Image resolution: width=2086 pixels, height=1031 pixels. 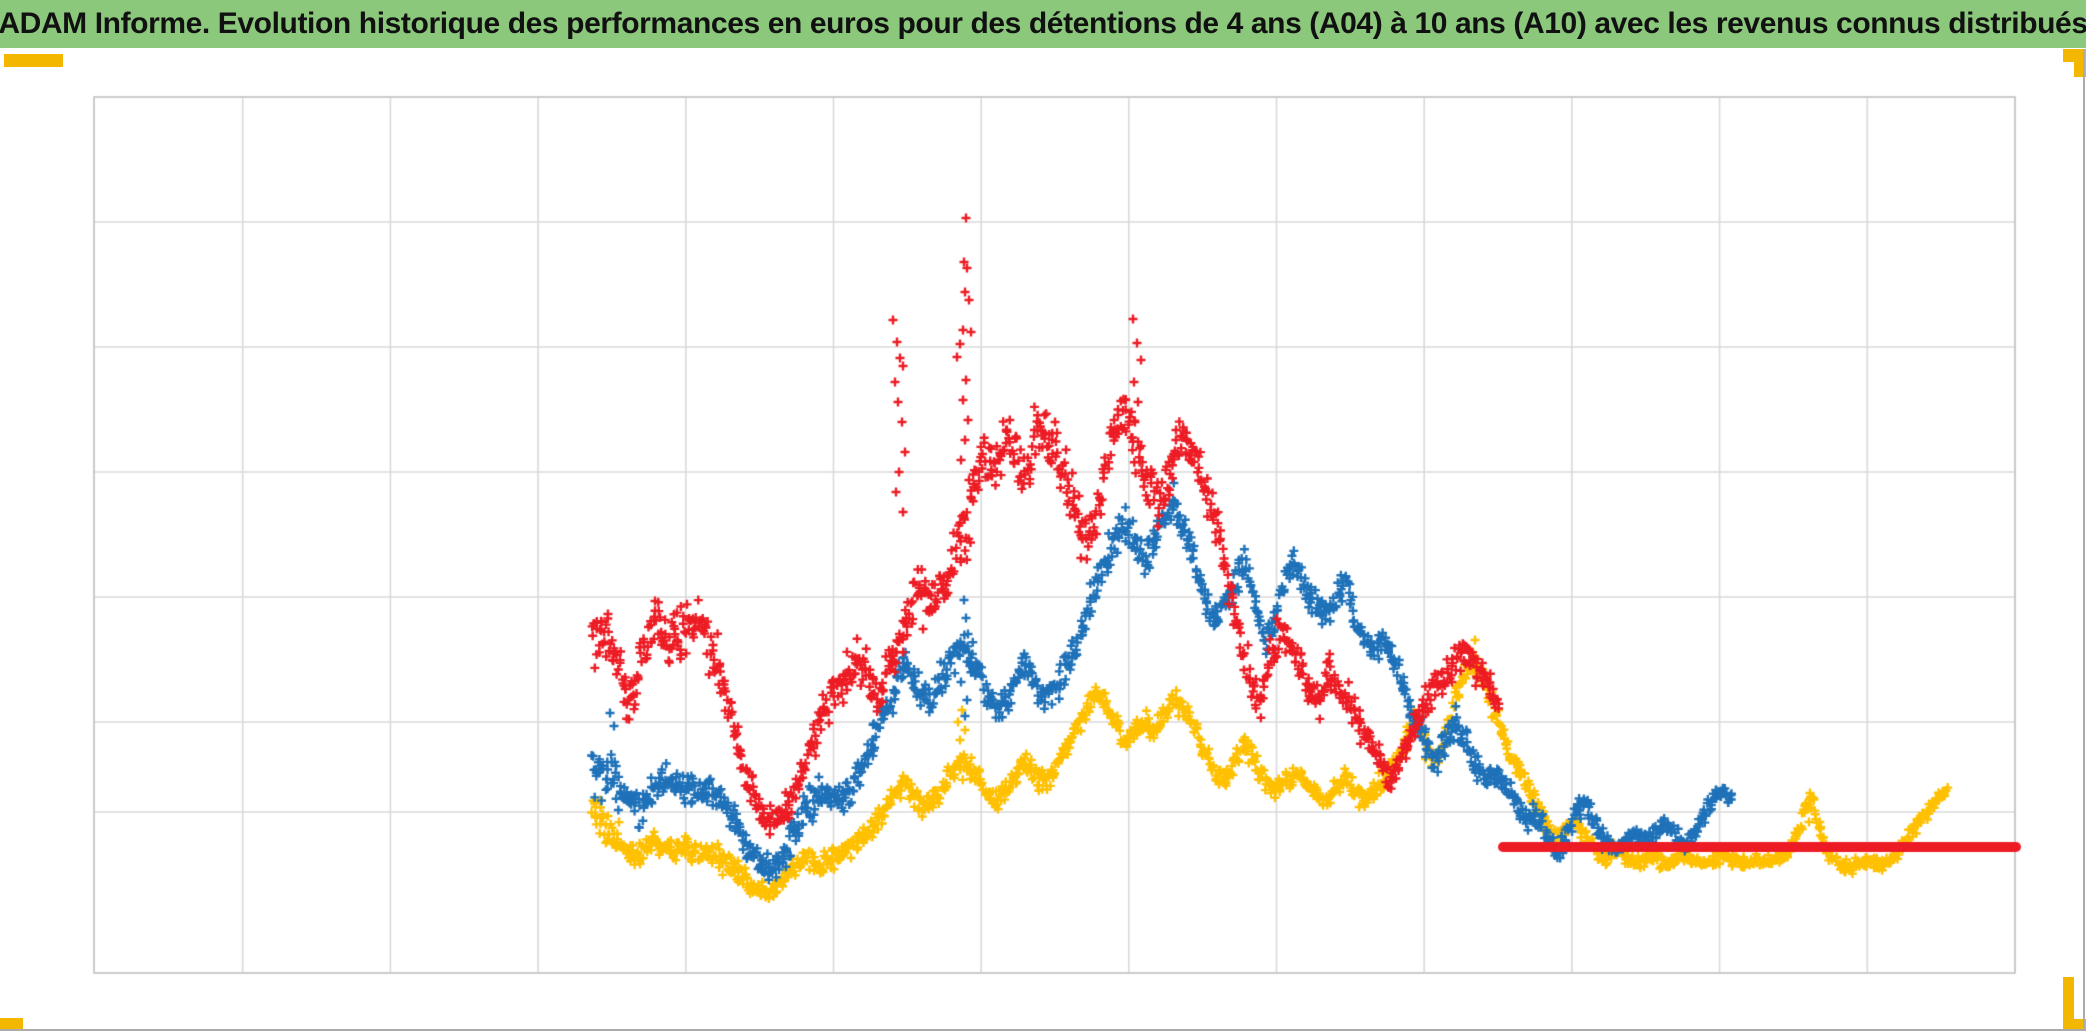 I want to click on corner-accent-top-left-icon, so click(x=33, y=60).